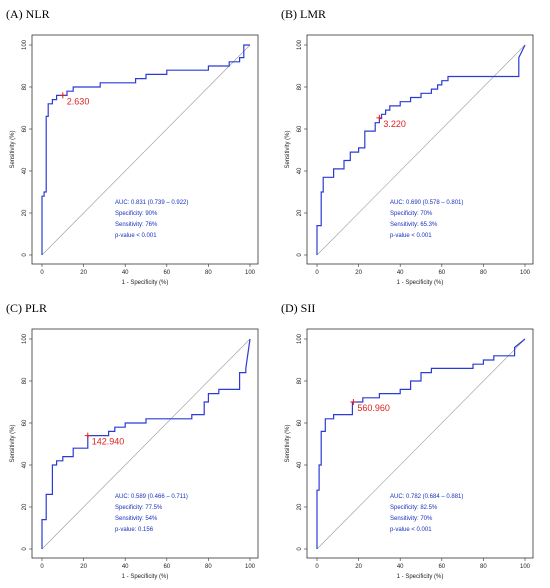  What do you see at coordinates (411, 519) in the screenshot?
I see `stat-line: Sensitivity: 70%` at bounding box center [411, 519].